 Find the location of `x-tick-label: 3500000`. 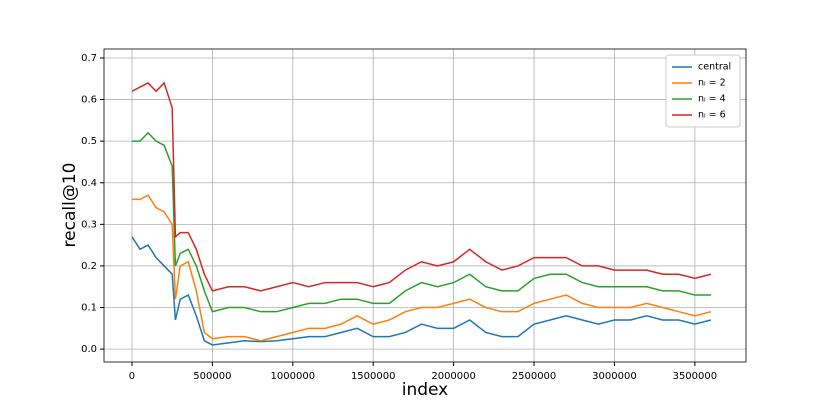

x-tick-label: 3500000 is located at coordinates (695, 376).